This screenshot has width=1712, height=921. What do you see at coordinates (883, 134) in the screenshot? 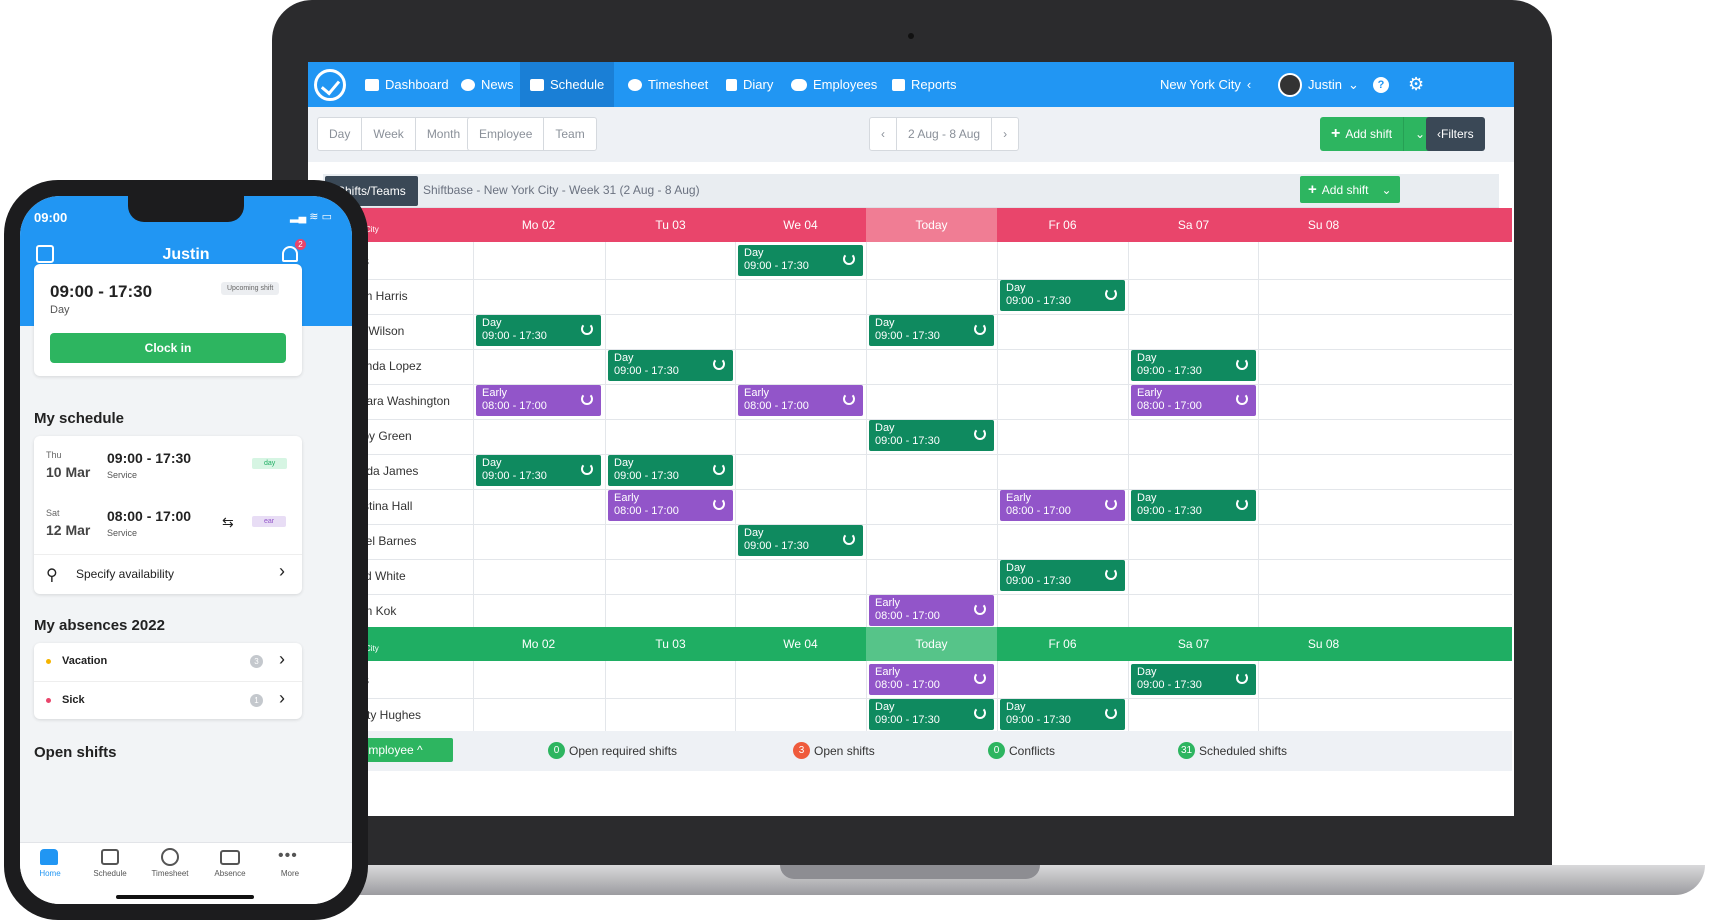
I see `prev-week-button: ‹` at bounding box center [883, 134].